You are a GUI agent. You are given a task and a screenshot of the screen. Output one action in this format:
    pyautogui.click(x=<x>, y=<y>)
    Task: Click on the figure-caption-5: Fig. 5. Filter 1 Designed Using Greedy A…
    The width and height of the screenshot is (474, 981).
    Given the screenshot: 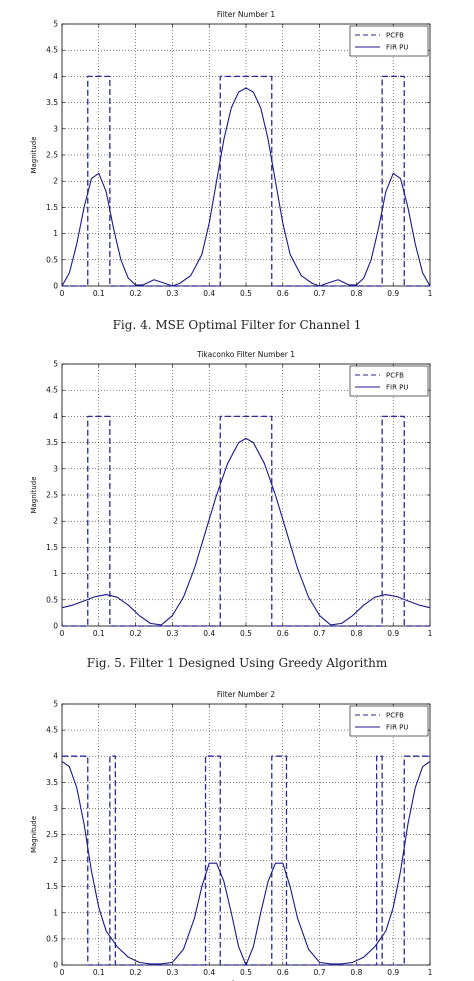 What is the action you would take?
    pyautogui.click(x=237, y=663)
    